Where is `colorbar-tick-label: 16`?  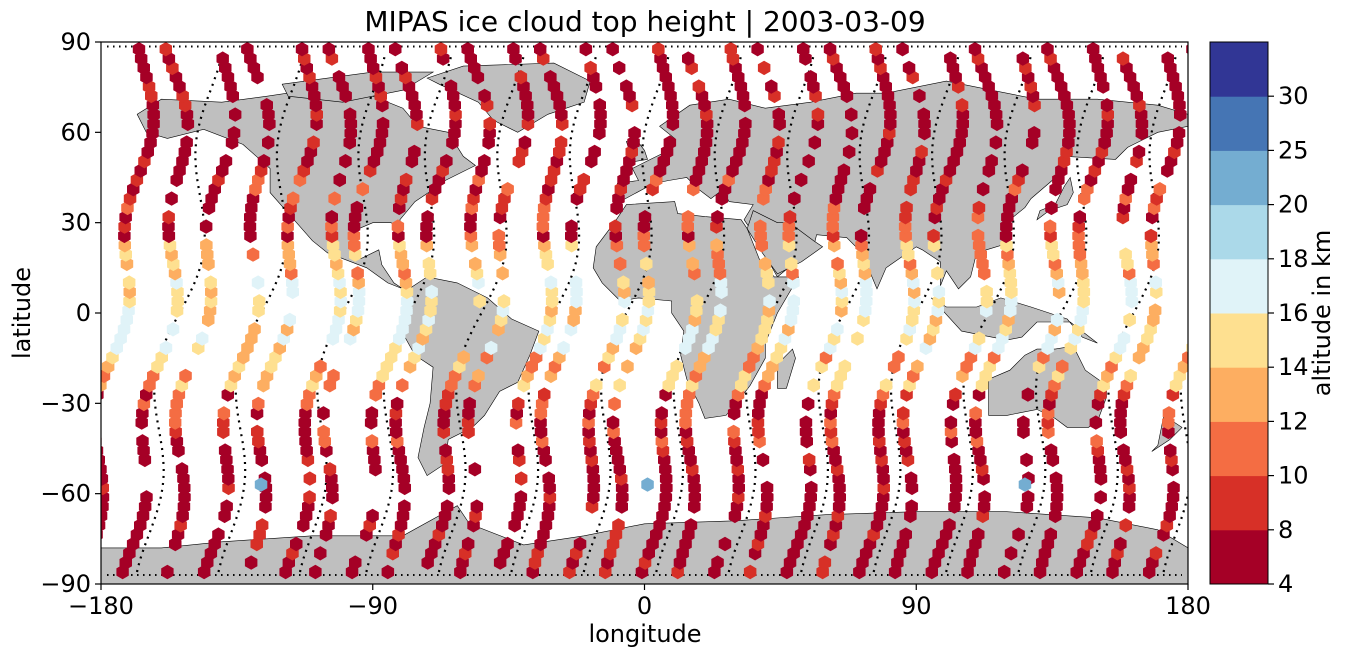 colorbar-tick-label: 16 is located at coordinates (1293, 313).